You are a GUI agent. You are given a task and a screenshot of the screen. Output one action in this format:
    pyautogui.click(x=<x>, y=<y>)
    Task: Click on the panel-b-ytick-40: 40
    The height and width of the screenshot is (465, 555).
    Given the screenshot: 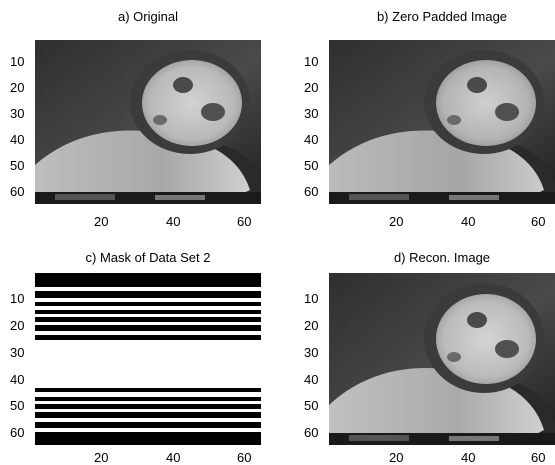 What is the action you would take?
    pyautogui.click(x=311, y=139)
    